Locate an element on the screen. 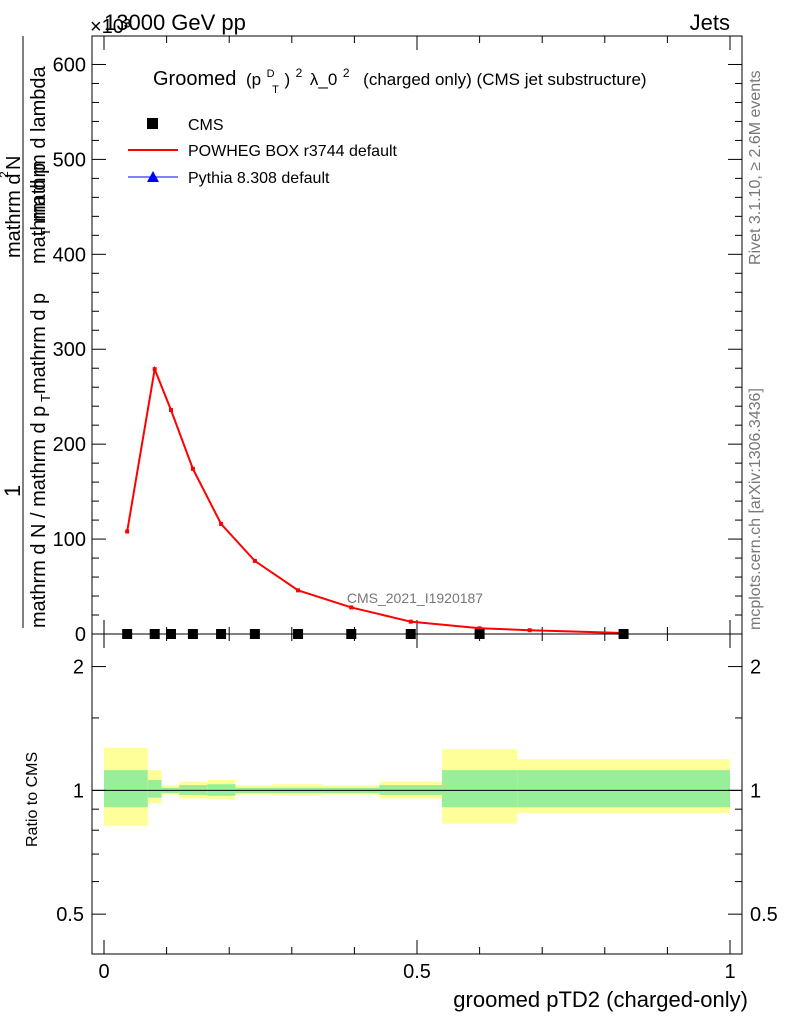  title-open: (p is located at coordinates (253, 79).